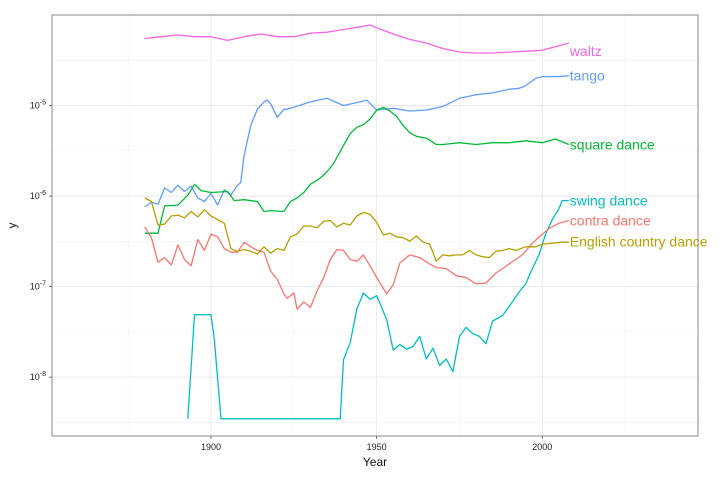  Describe the element at coordinates (609, 201) in the screenshot. I see `series-label-swing-dance: swing dance` at that location.